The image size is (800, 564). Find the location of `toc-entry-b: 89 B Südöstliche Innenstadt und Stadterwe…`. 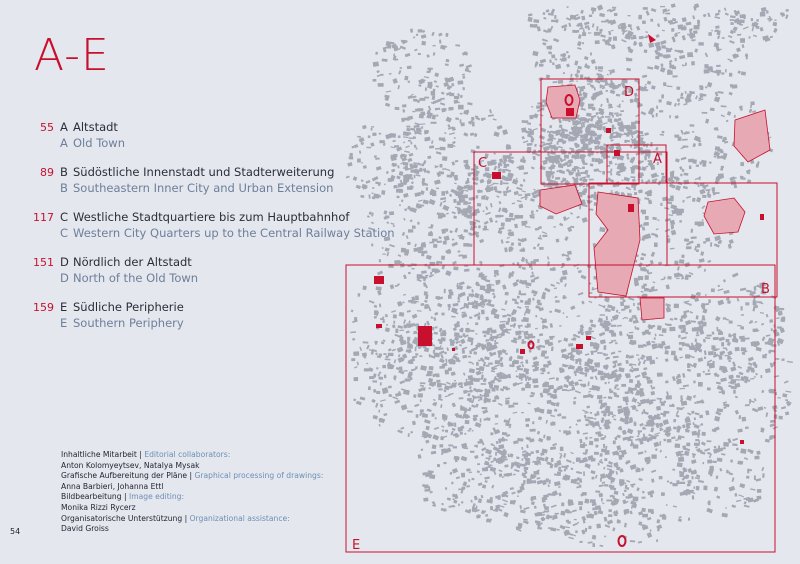

toc-entry-b: 89 B Südöstliche Innenstadt und Stadterwe… is located at coordinates (190, 182).